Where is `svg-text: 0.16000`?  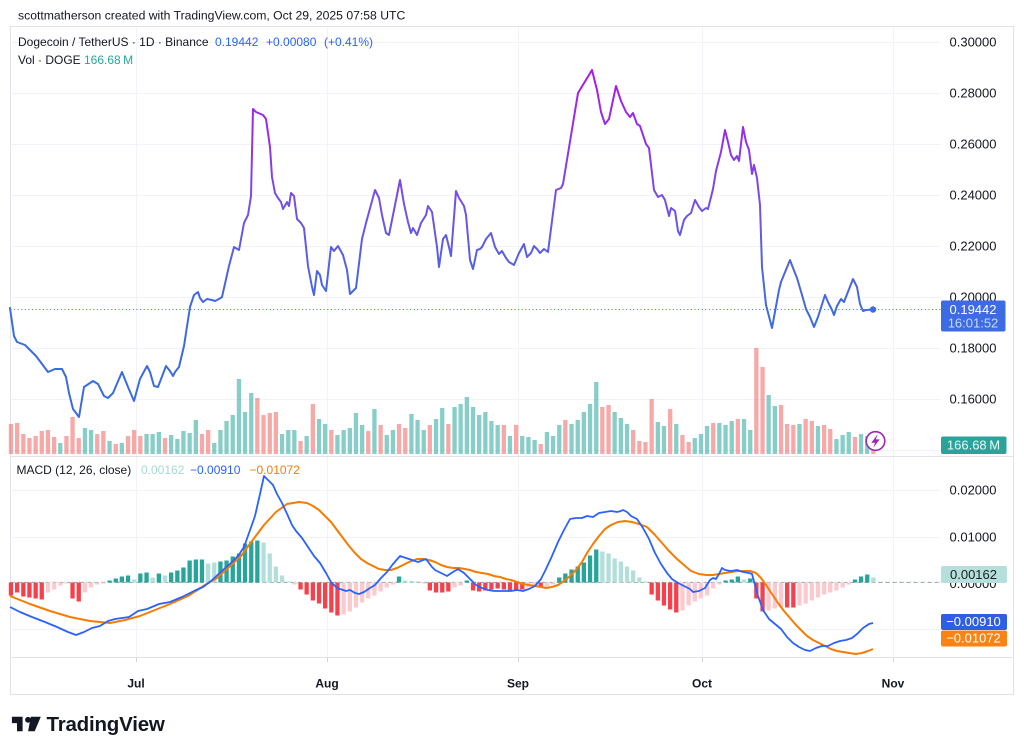 svg-text: 0.16000 is located at coordinates (973, 399).